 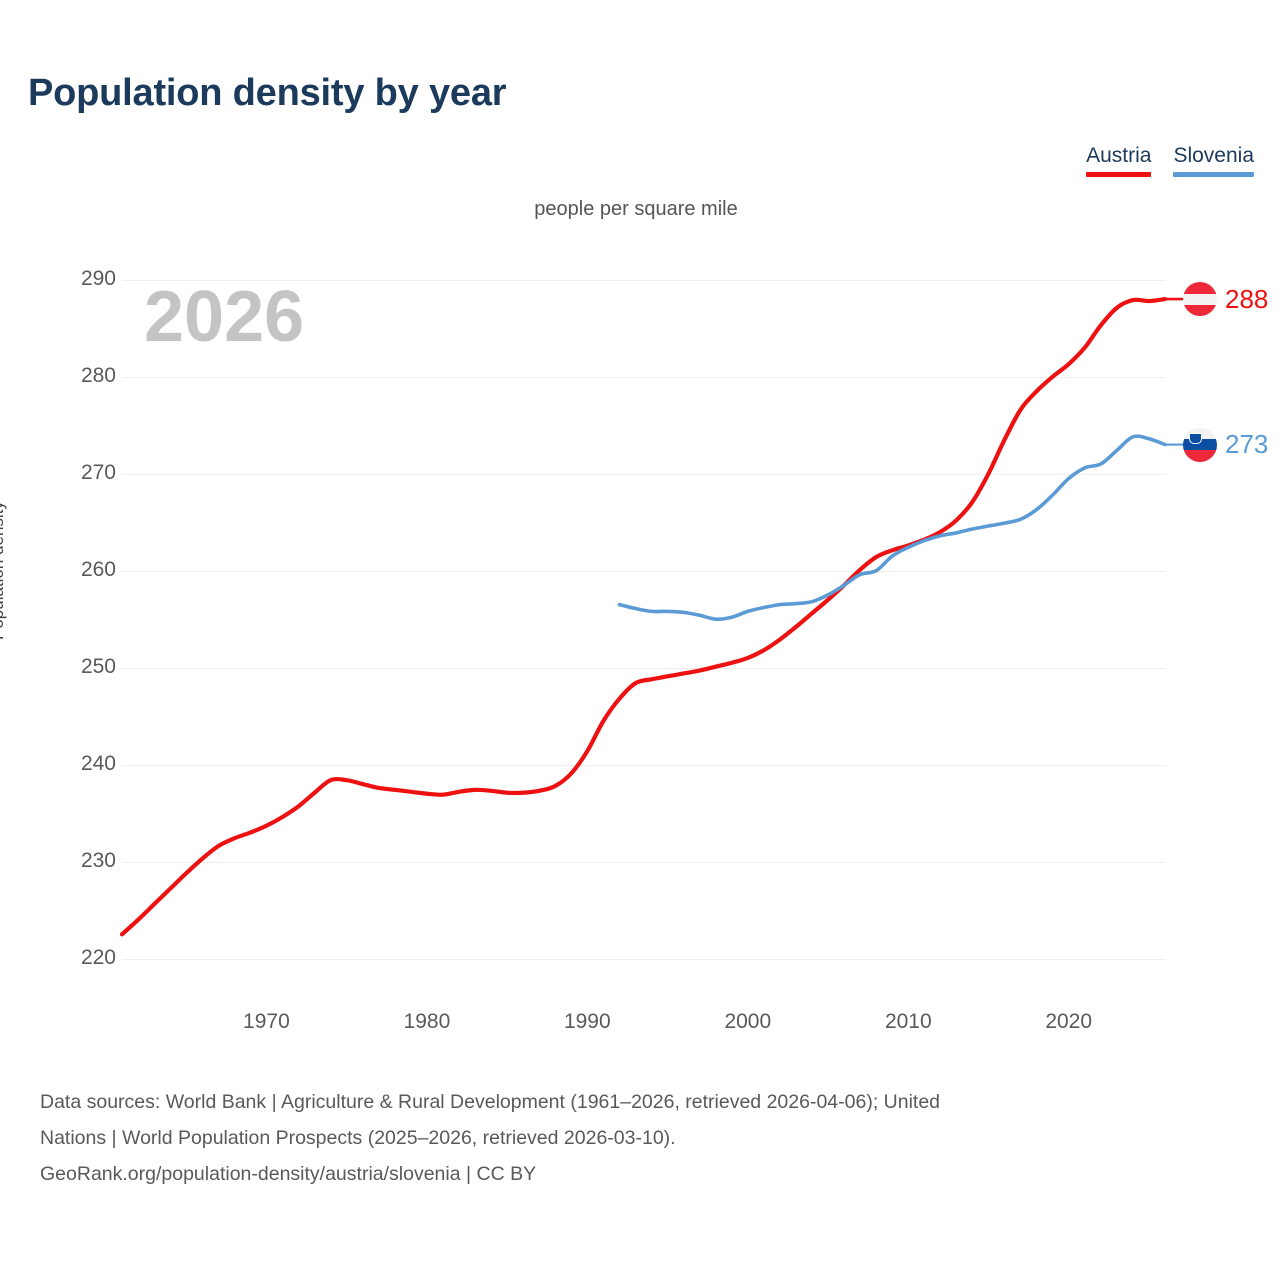 What do you see at coordinates (908, 1021) in the screenshot?
I see `x-axis-tick-label: 2010` at bounding box center [908, 1021].